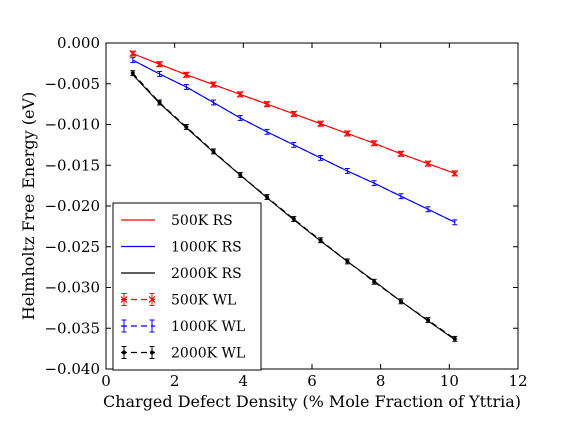 This screenshot has width=581, height=436. Describe the element at coordinates (72, 288) in the screenshot. I see `y-tick-label: −0.030` at that location.